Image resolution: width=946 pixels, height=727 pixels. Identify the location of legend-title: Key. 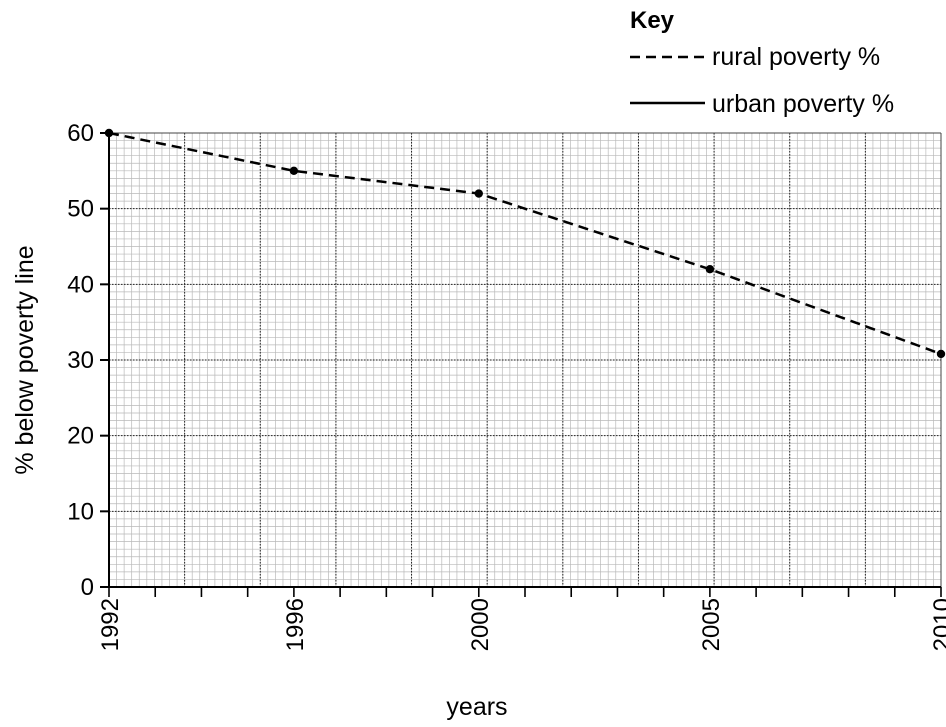
(652, 20).